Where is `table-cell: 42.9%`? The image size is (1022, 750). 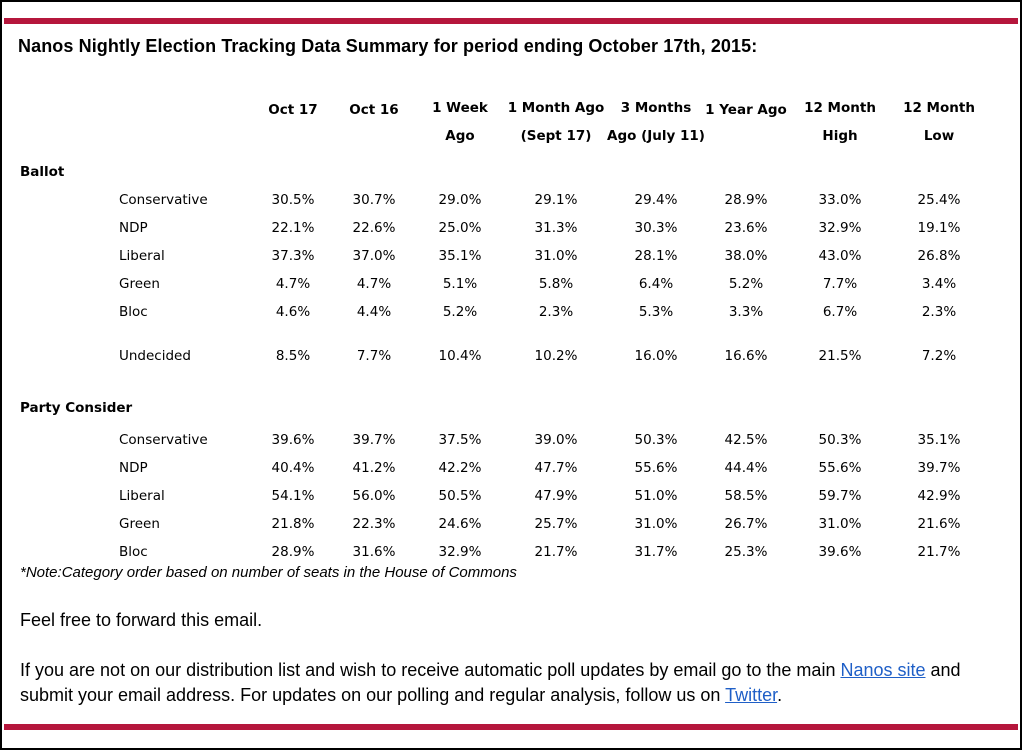
table-cell: 42.9% is located at coordinates (939, 496).